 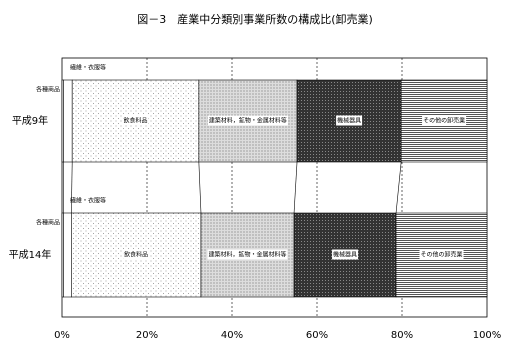 I want to click on chart-title: 図－3 産業中分類別事業所数の構成比(卸売業), so click(x=255, y=19).